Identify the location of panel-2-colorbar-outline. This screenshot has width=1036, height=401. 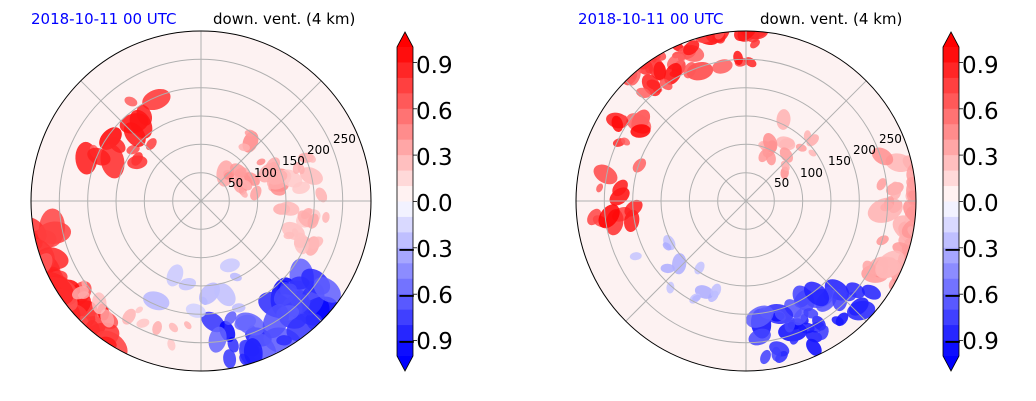
(951, 201).